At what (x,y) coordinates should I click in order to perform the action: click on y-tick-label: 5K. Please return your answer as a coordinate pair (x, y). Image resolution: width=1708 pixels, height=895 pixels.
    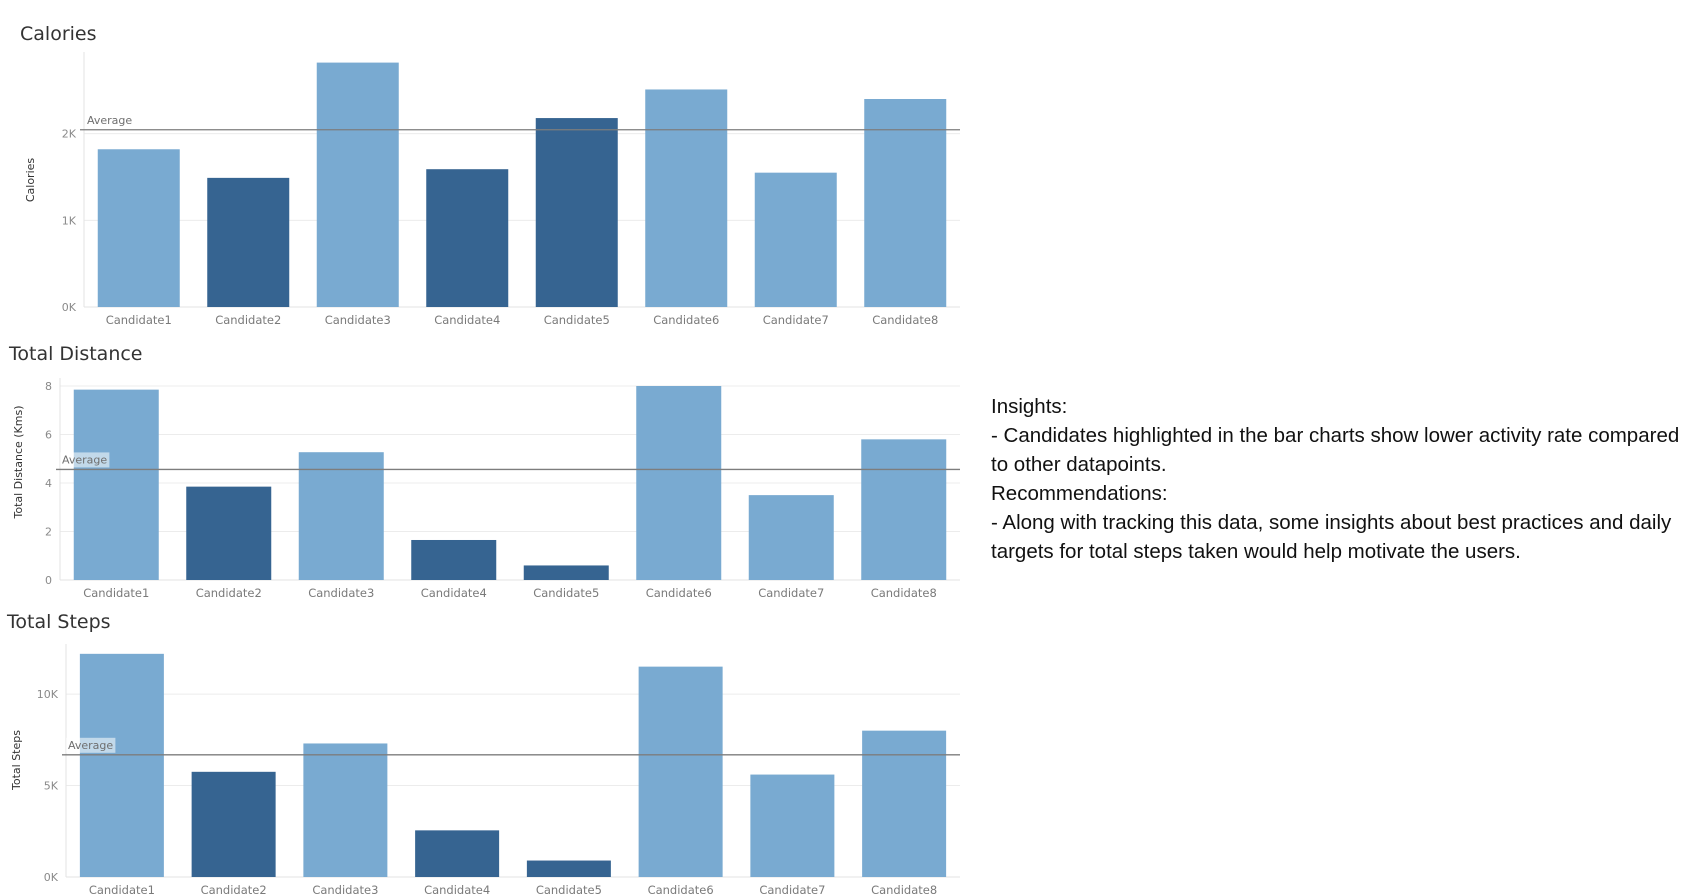
    Looking at the image, I should click on (51, 786).